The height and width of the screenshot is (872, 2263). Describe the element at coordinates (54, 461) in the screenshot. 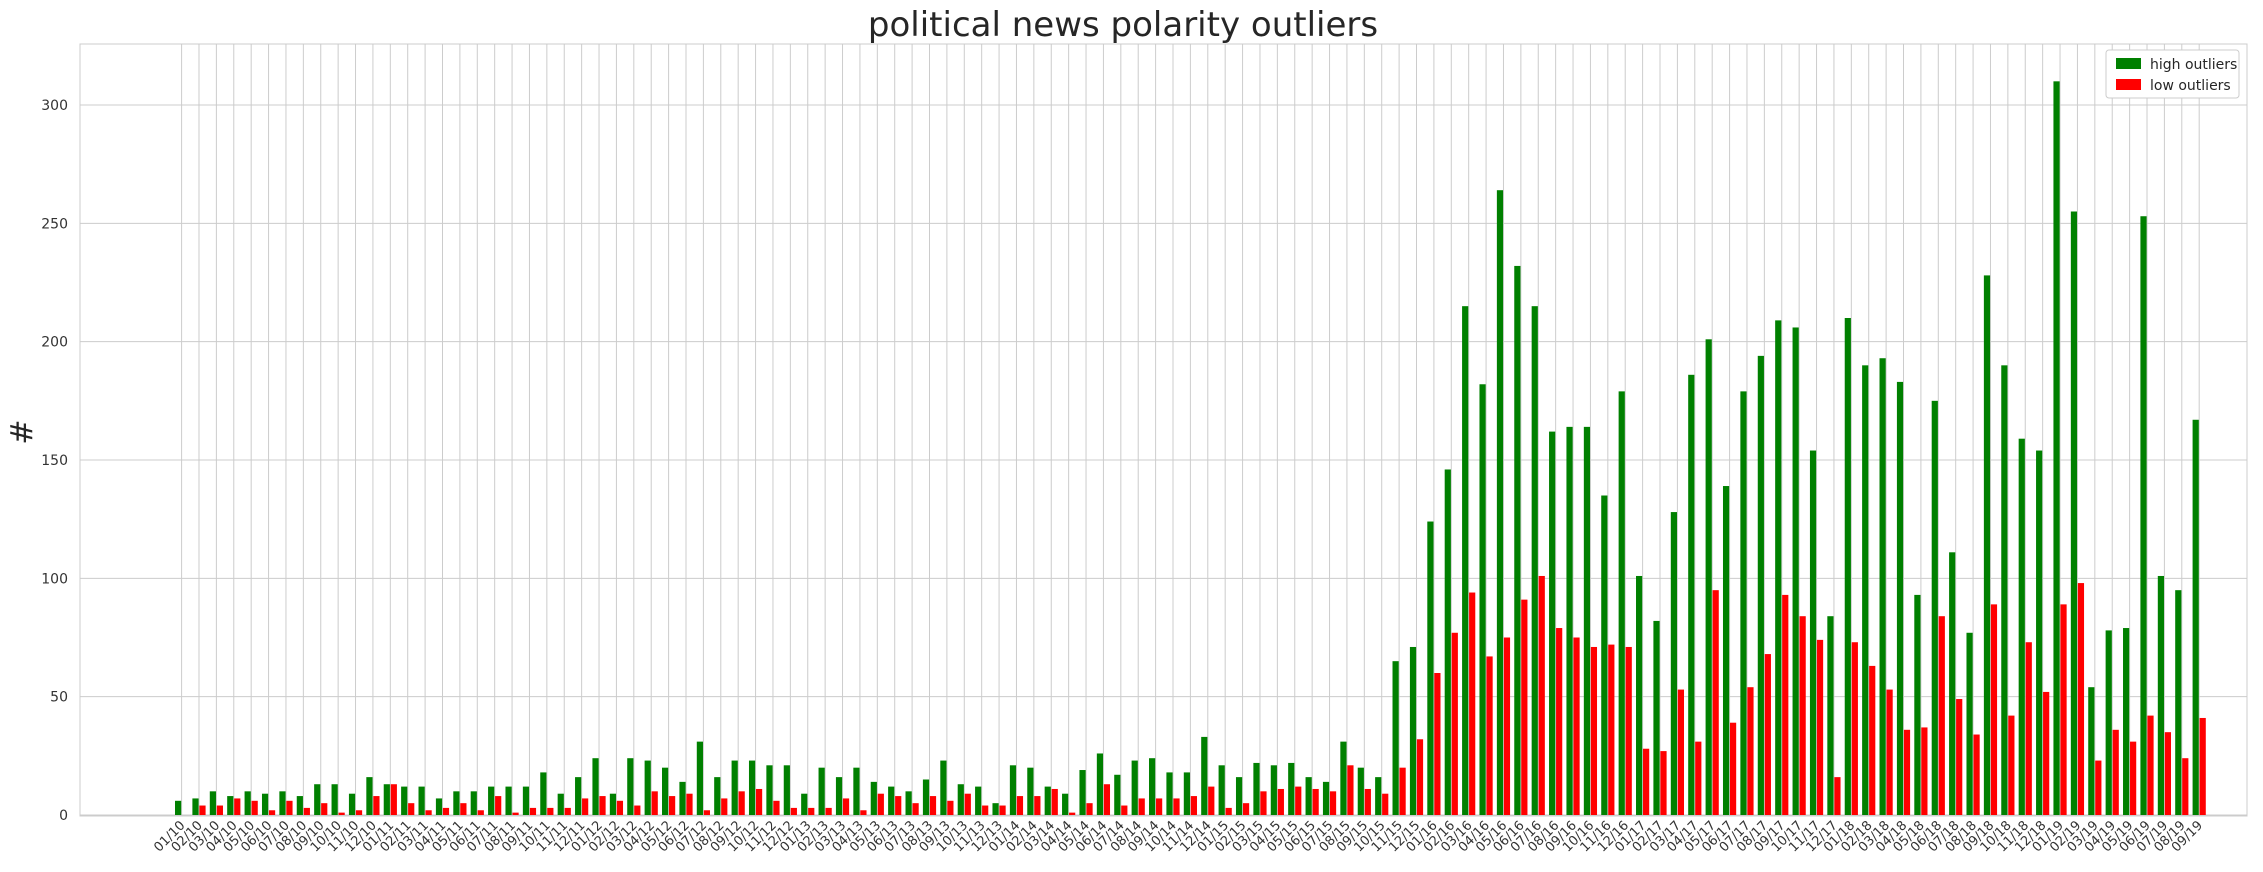

I see `y-tick-labels: 0 50 100 150 200 250 300` at that location.